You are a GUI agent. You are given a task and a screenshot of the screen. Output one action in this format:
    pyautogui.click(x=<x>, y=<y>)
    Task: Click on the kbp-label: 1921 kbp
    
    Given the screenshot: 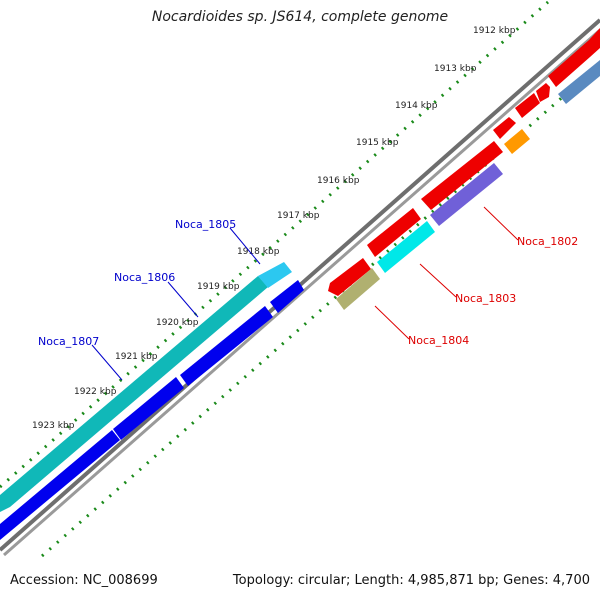 What is the action you would take?
    pyautogui.click(x=136, y=357)
    